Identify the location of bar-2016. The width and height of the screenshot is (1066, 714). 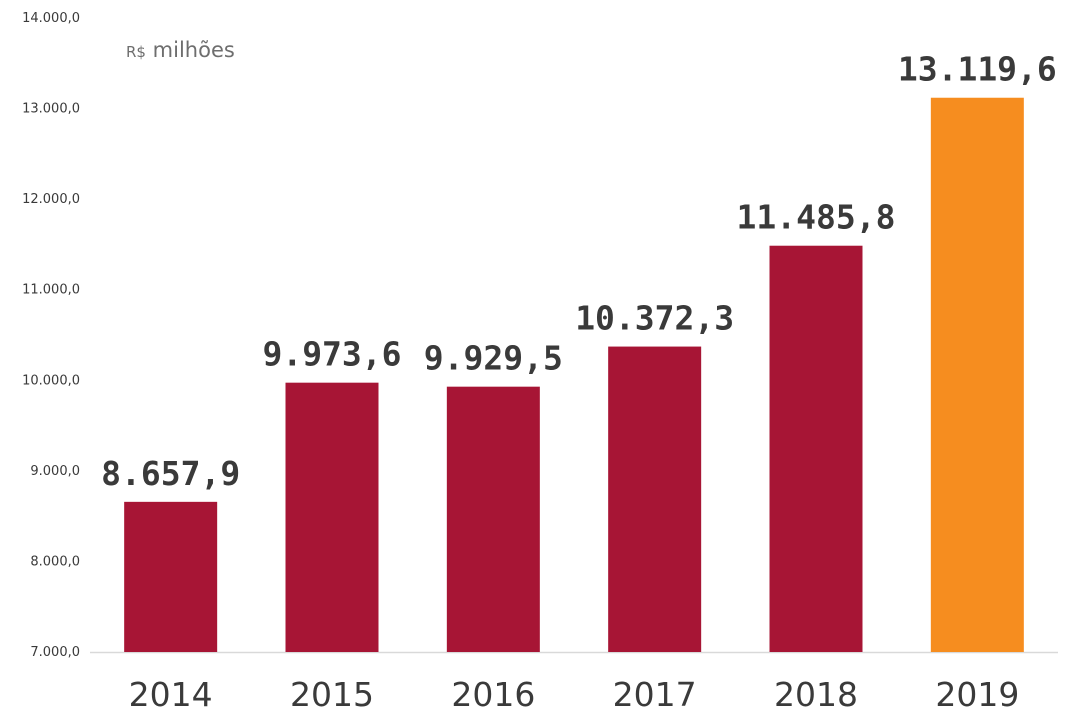
(493, 519).